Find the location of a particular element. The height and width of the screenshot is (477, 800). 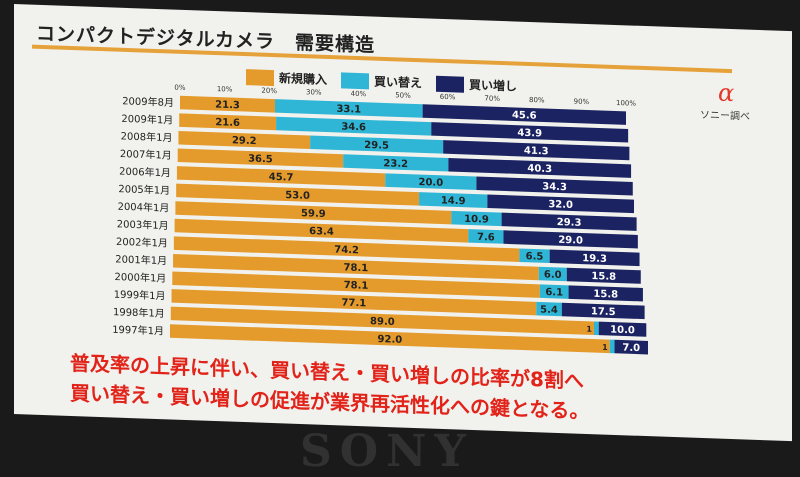

data-label: 14.9 is located at coordinates (453, 201).